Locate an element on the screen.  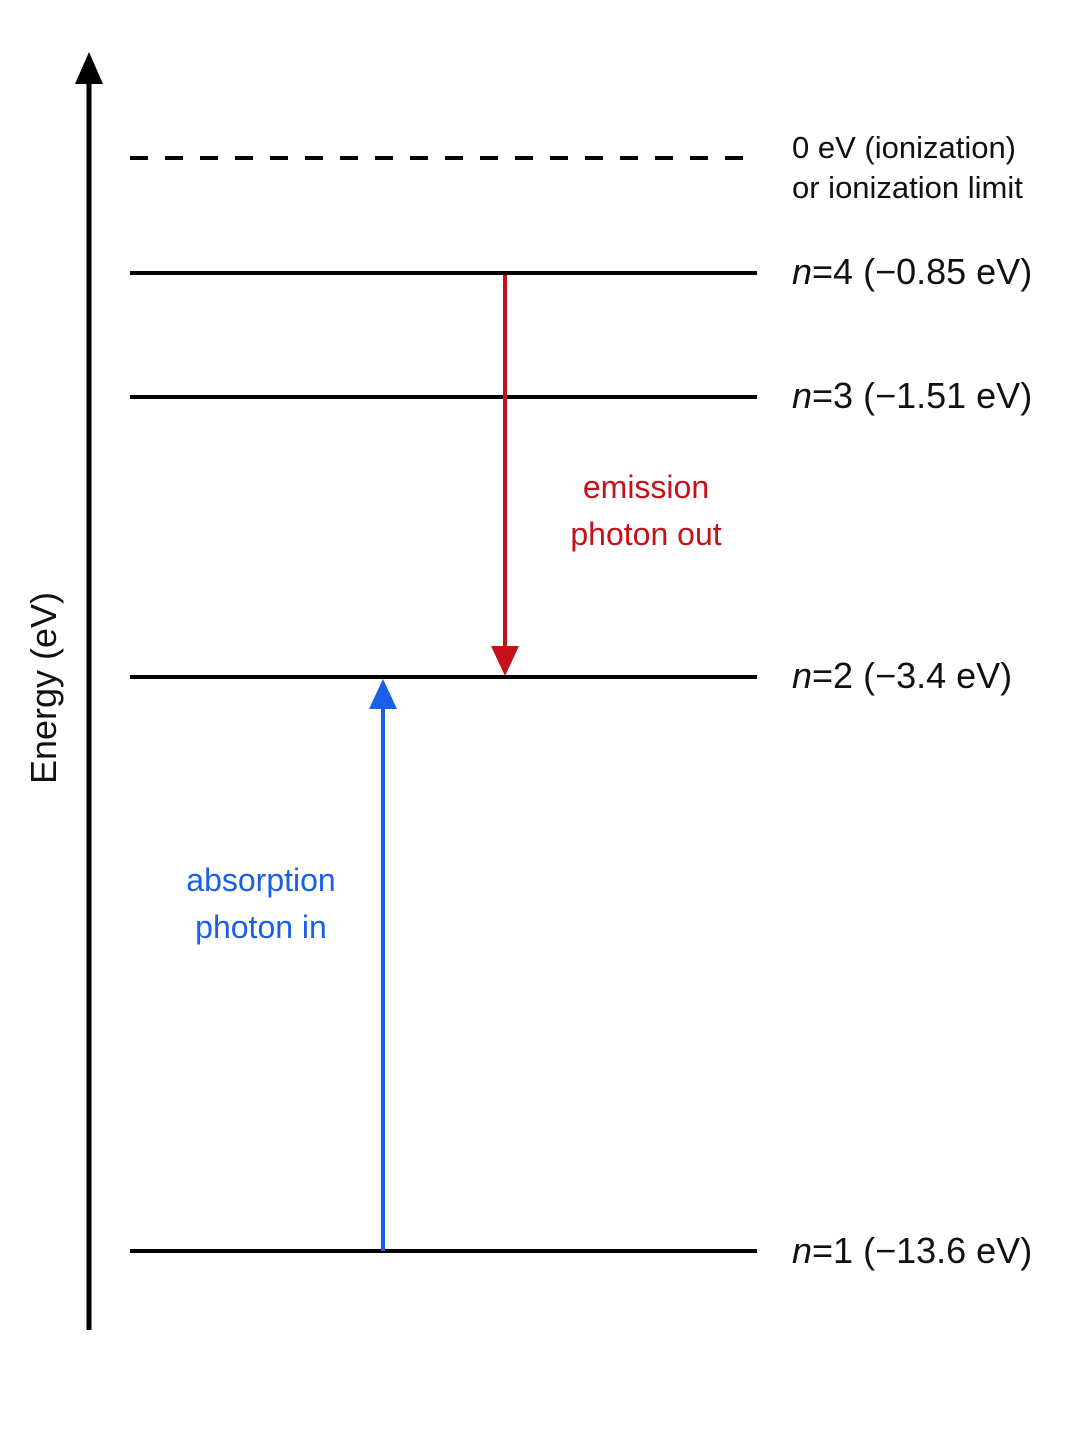
ionization-label: 0 eV (ionization) is located at coordinates (904, 147).